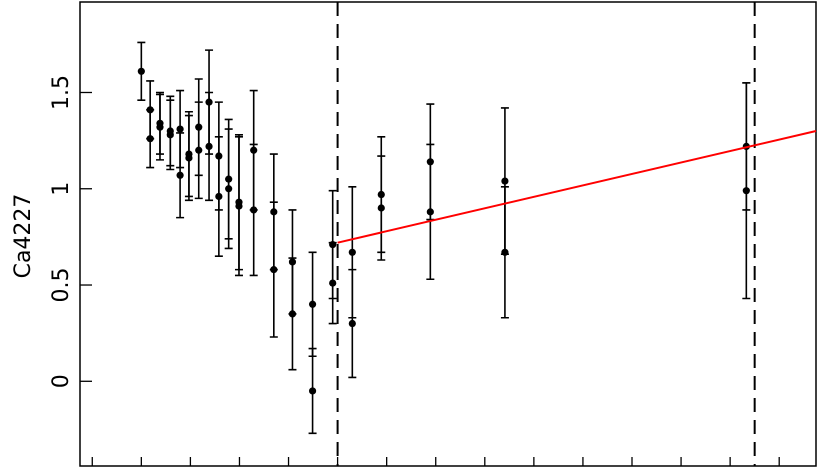 The image size is (817, 476). What do you see at coordinates (61, 381) in the screenshot?
I see `y-tick-label: 0` at bounding box center [61, 381].